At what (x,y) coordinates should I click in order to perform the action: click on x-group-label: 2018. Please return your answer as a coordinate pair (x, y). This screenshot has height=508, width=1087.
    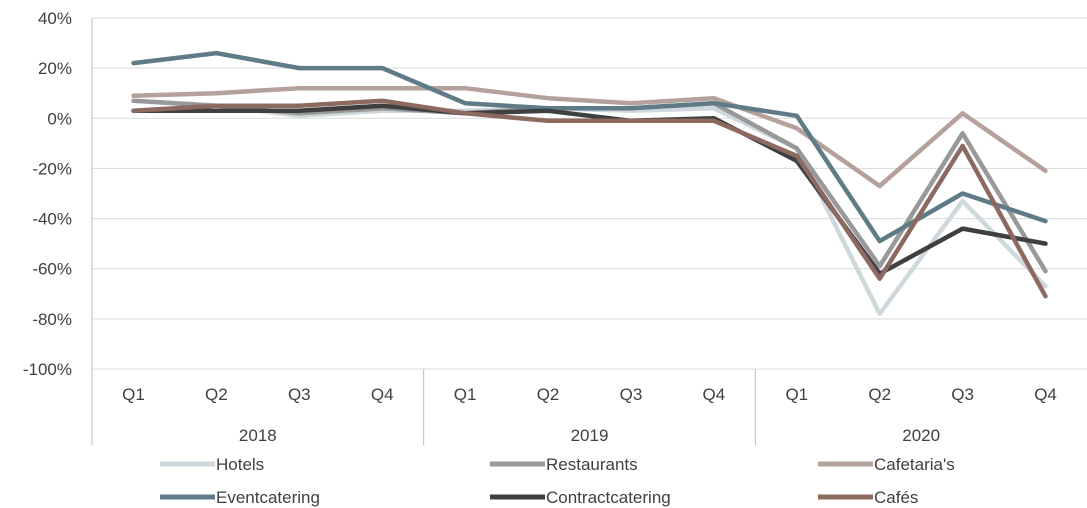
    Looking at the image, I should click on (258, 435).